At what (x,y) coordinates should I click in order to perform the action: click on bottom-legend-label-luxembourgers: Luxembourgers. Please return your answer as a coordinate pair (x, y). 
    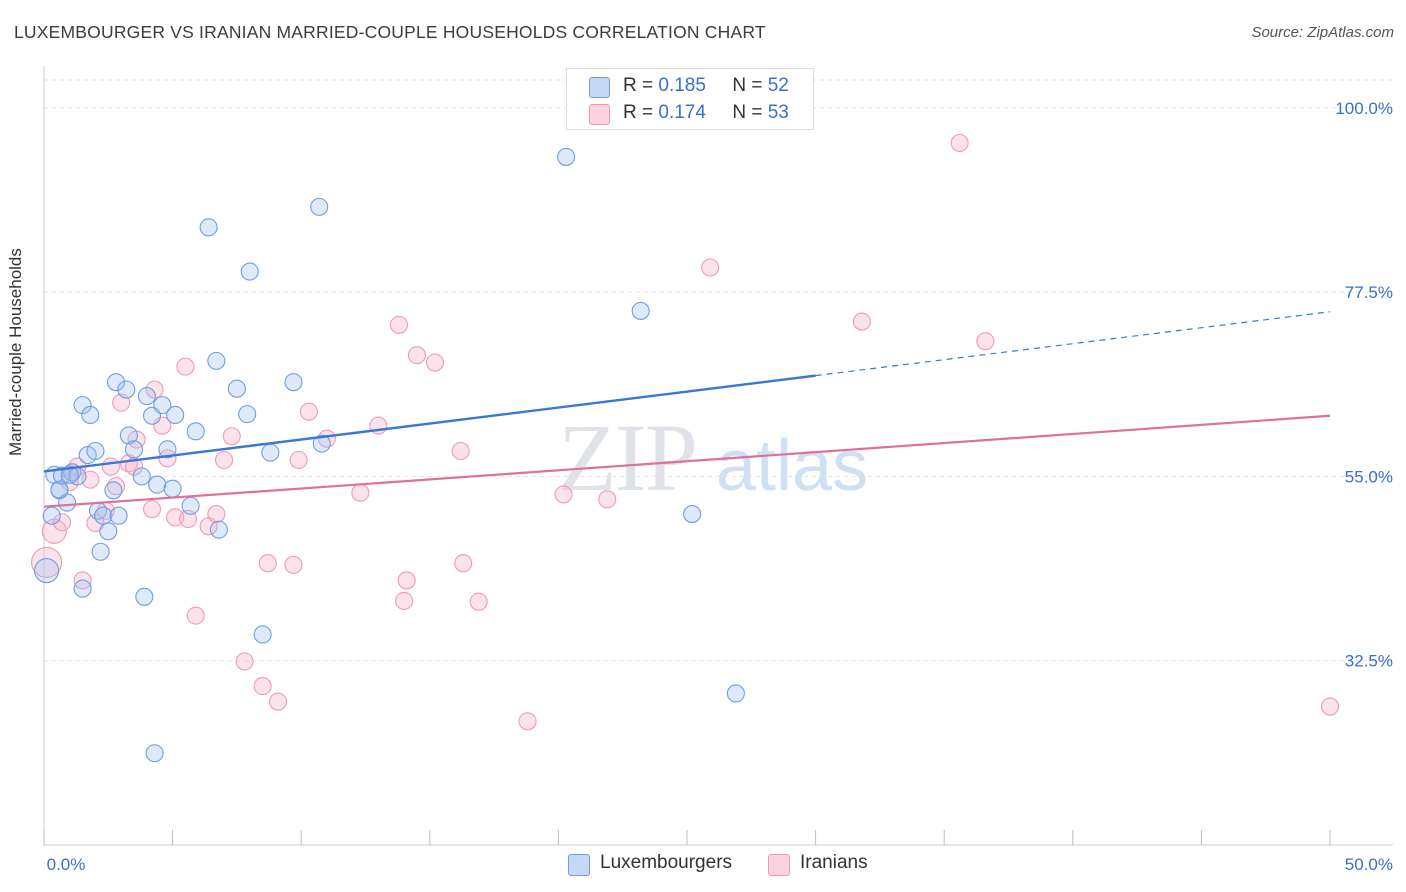
    Looking at the image, I should click on (666, 862).